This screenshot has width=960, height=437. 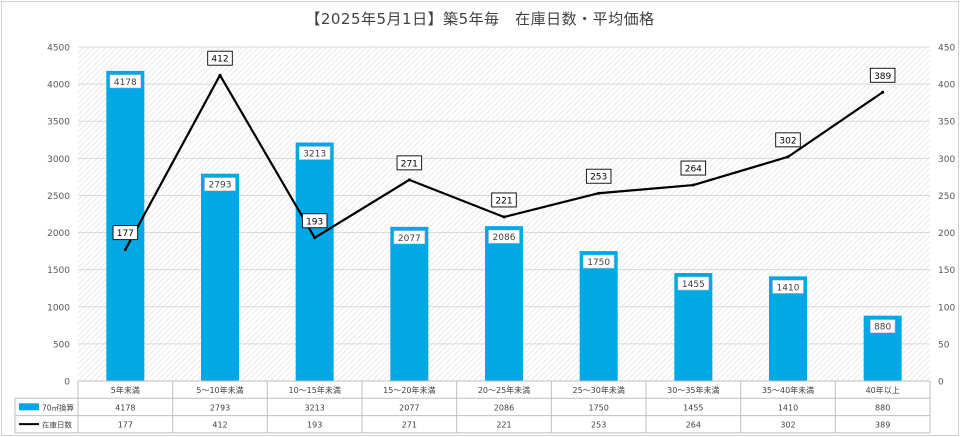 What do you see at coordinates (58, 308) in the screenshot?
I see `y-left-tick-label: 1000` at bounding box center [58, 308].